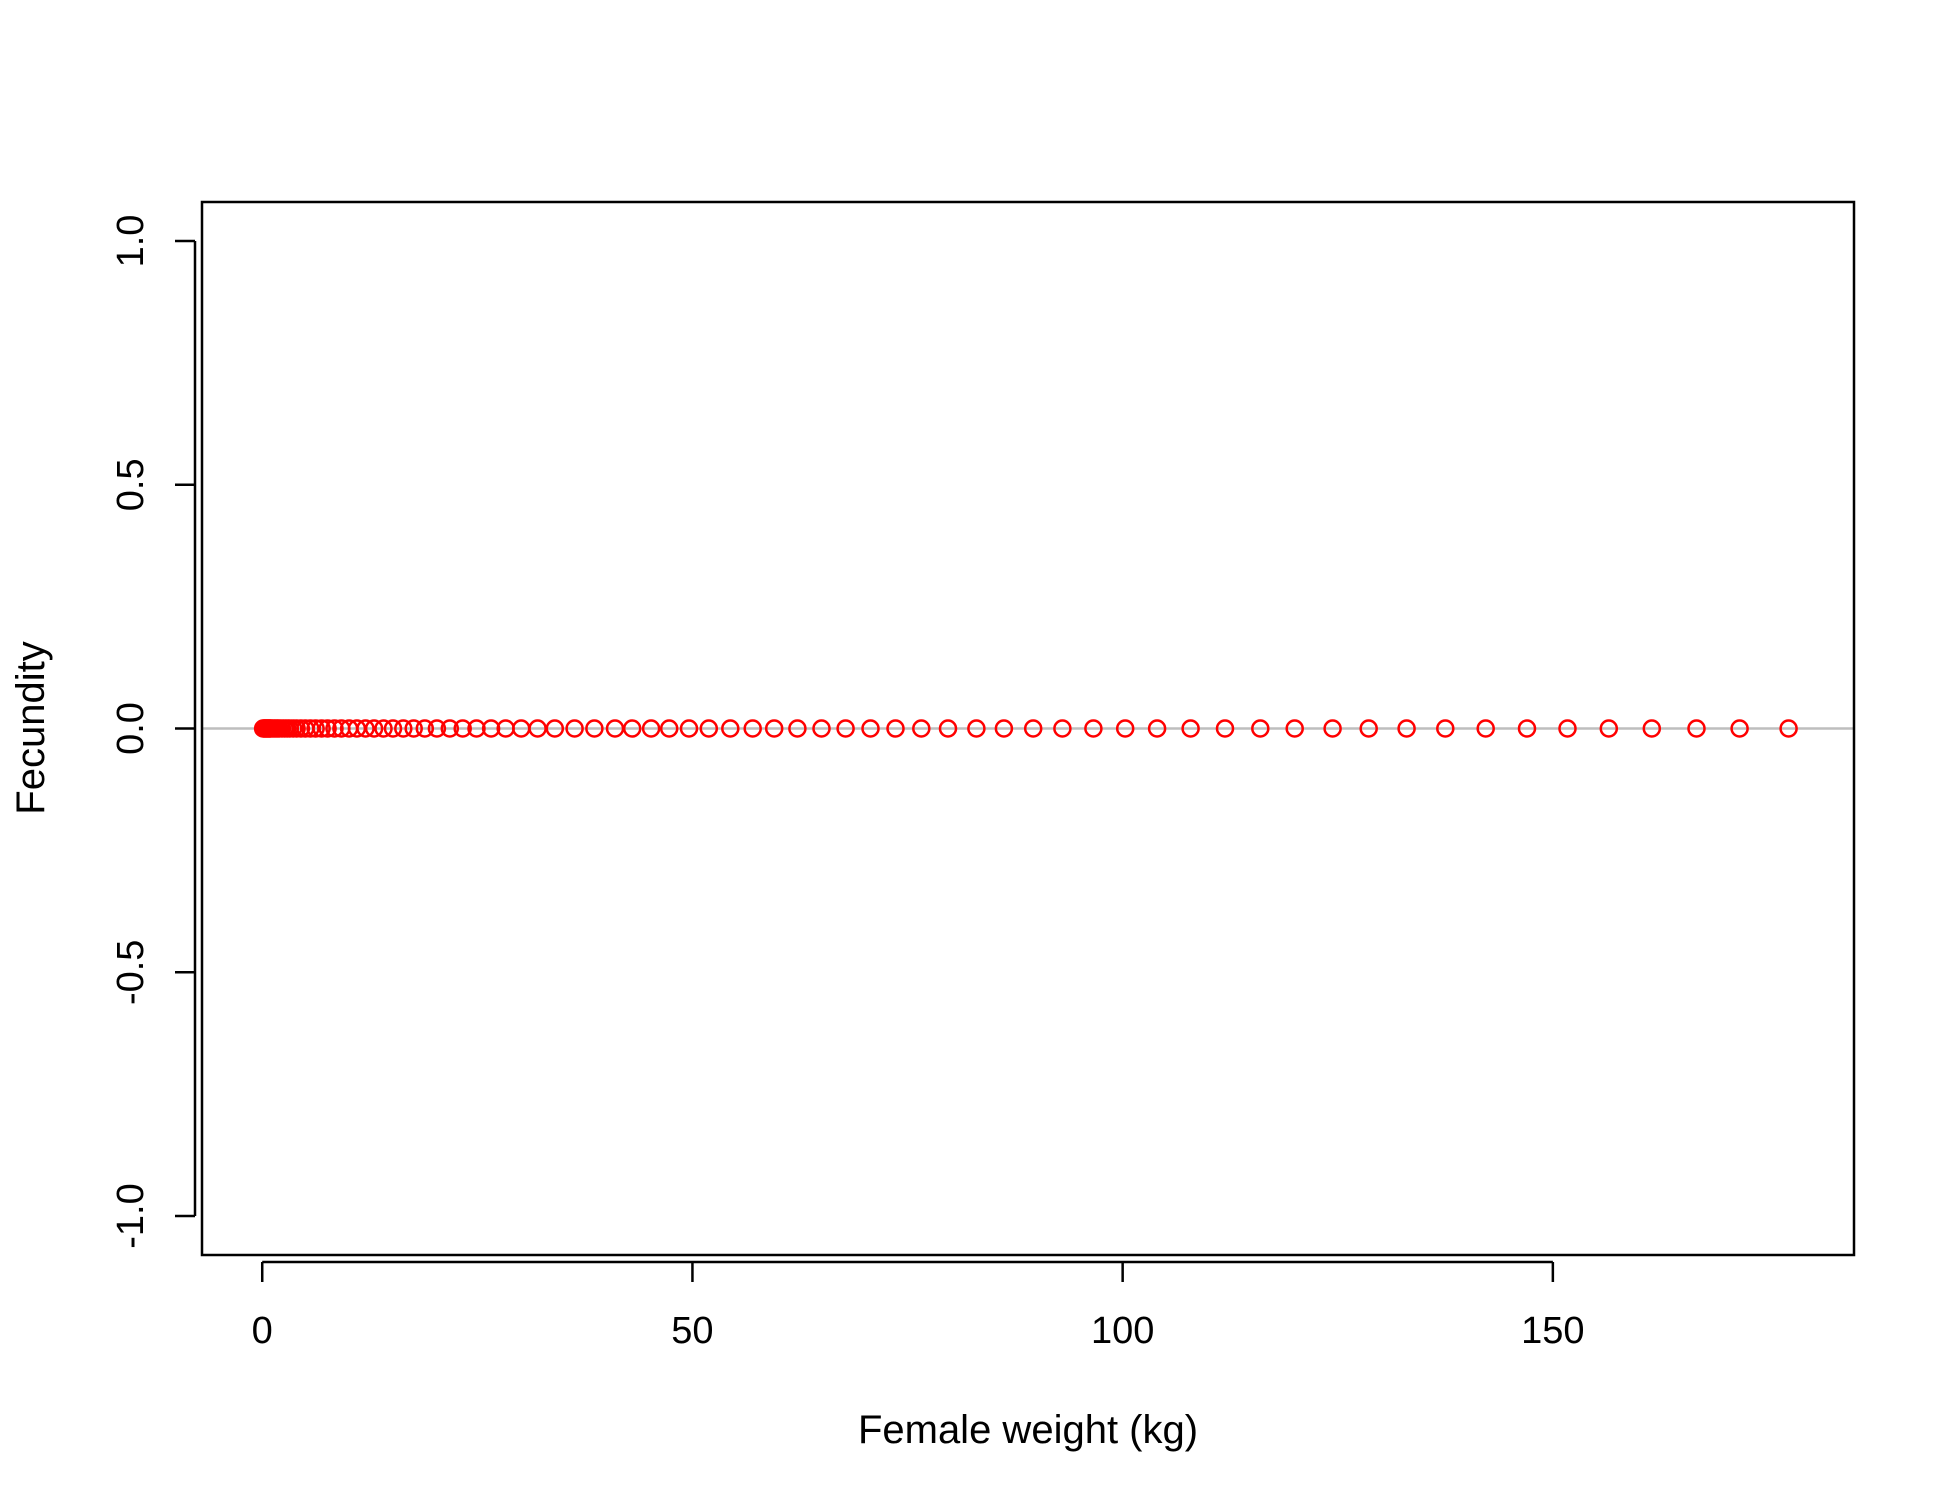  I want to click on x-tick-label: 50, so click(692, 1331).